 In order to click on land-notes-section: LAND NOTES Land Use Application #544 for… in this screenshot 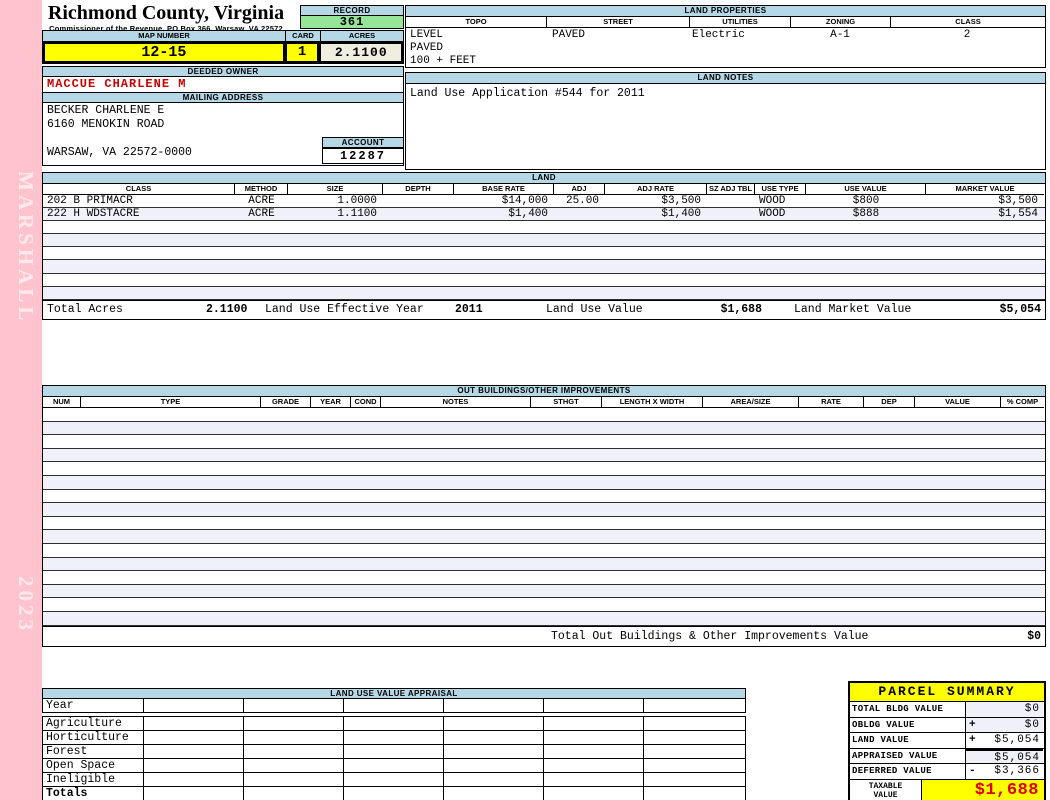, I will do `click(725, 121)`.